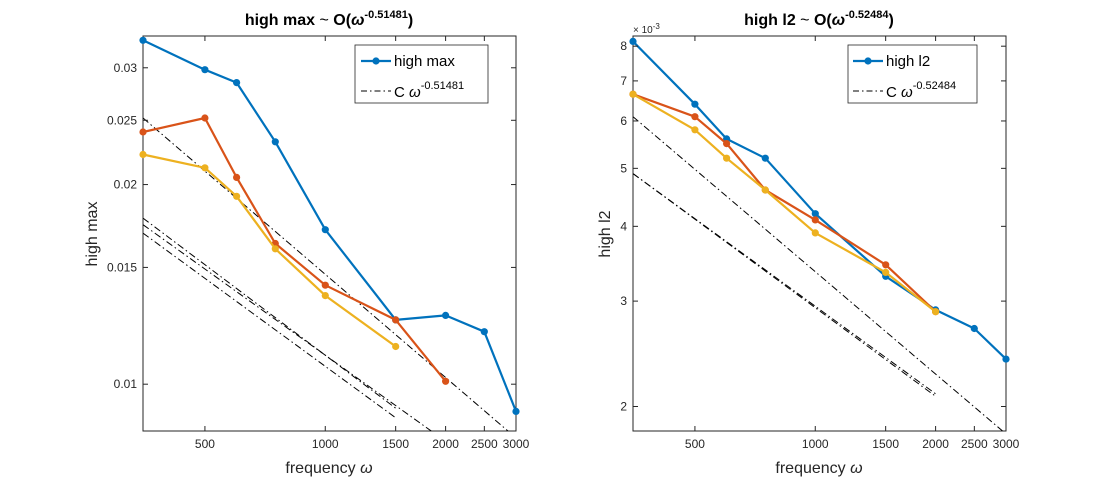 The image size is (1111, 483). Describe the element at coordinates (908, 61) in the screenshot. I see `legend-label-high-l2: high l2` at that location.